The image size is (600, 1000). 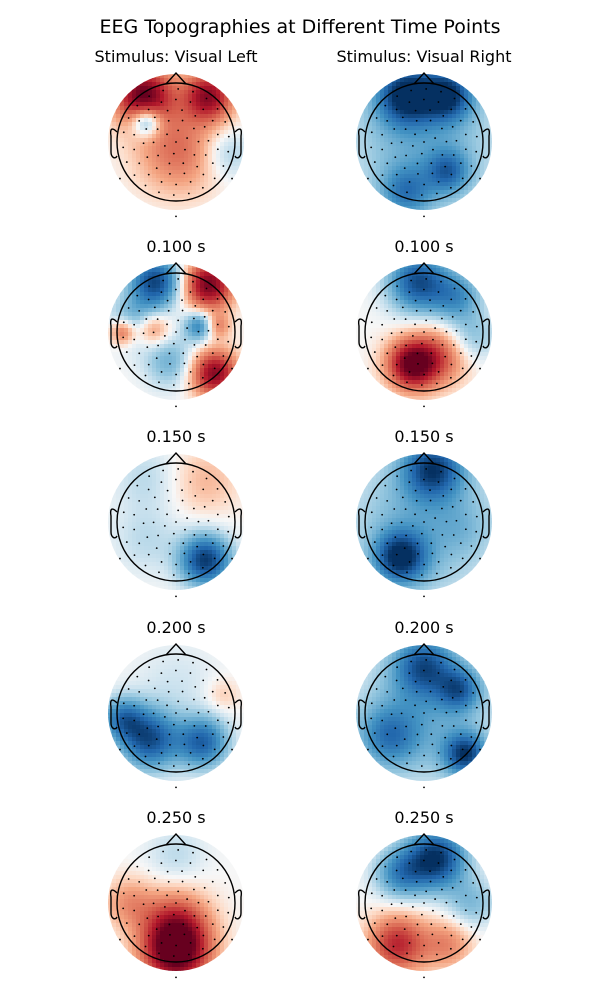 I want to click on head-outline, so click(x=176, y=713).